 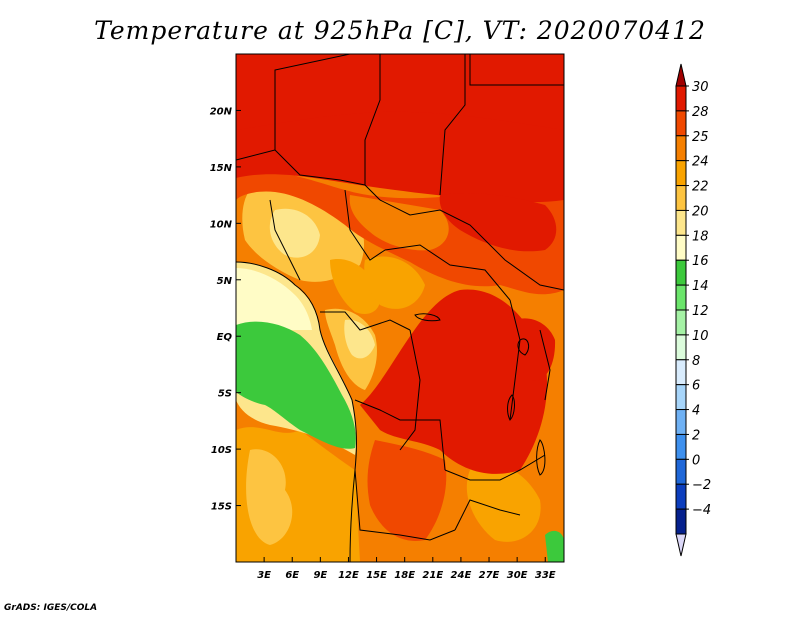 What do you see at coordinates (696, 386) in the screenshot?
I see `colorbar-label: 6` at bounding box center [696, 386].